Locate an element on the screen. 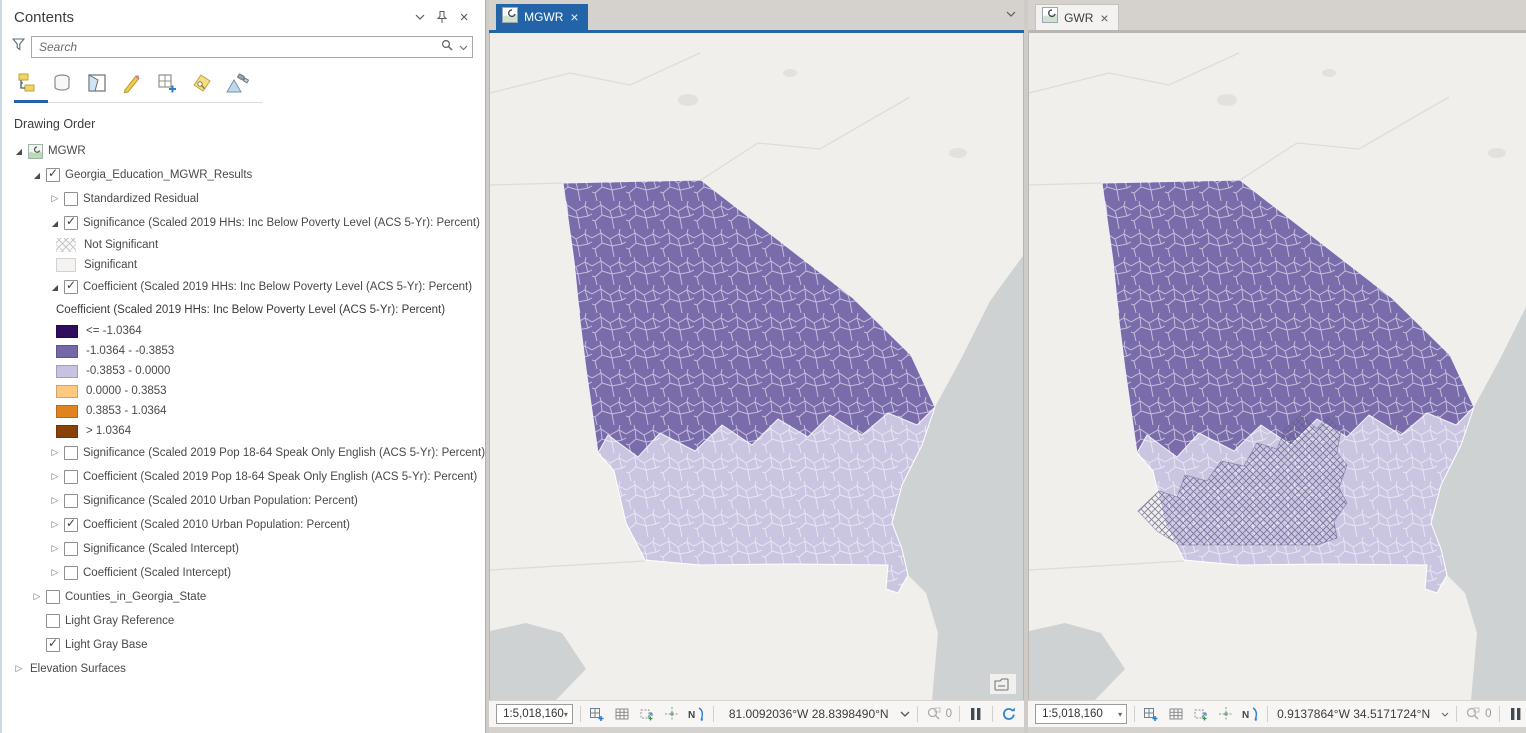 The height and width of the screenshot is (733, 1526). legend-swatch-row: > 1.0364 is located at coordinates (246, 431).